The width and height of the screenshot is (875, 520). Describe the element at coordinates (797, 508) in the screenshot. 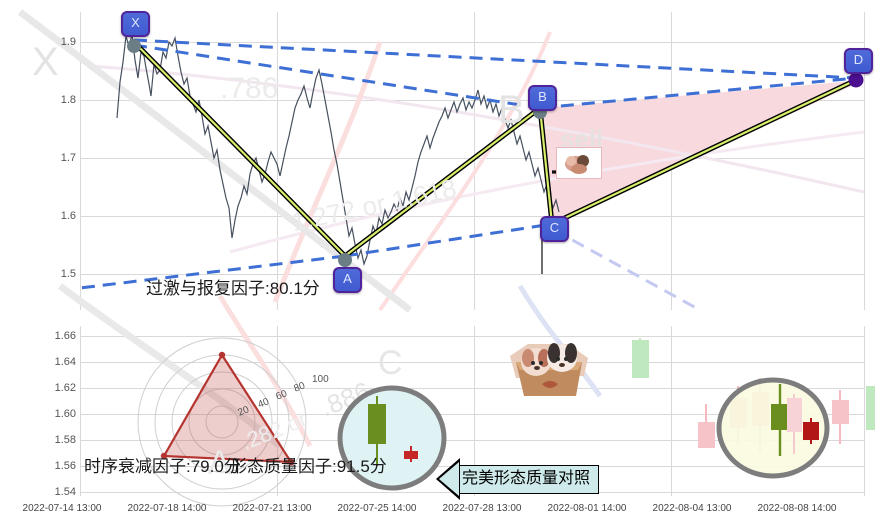

I see `x-tick: 2022-08-08 14:00` at that location.